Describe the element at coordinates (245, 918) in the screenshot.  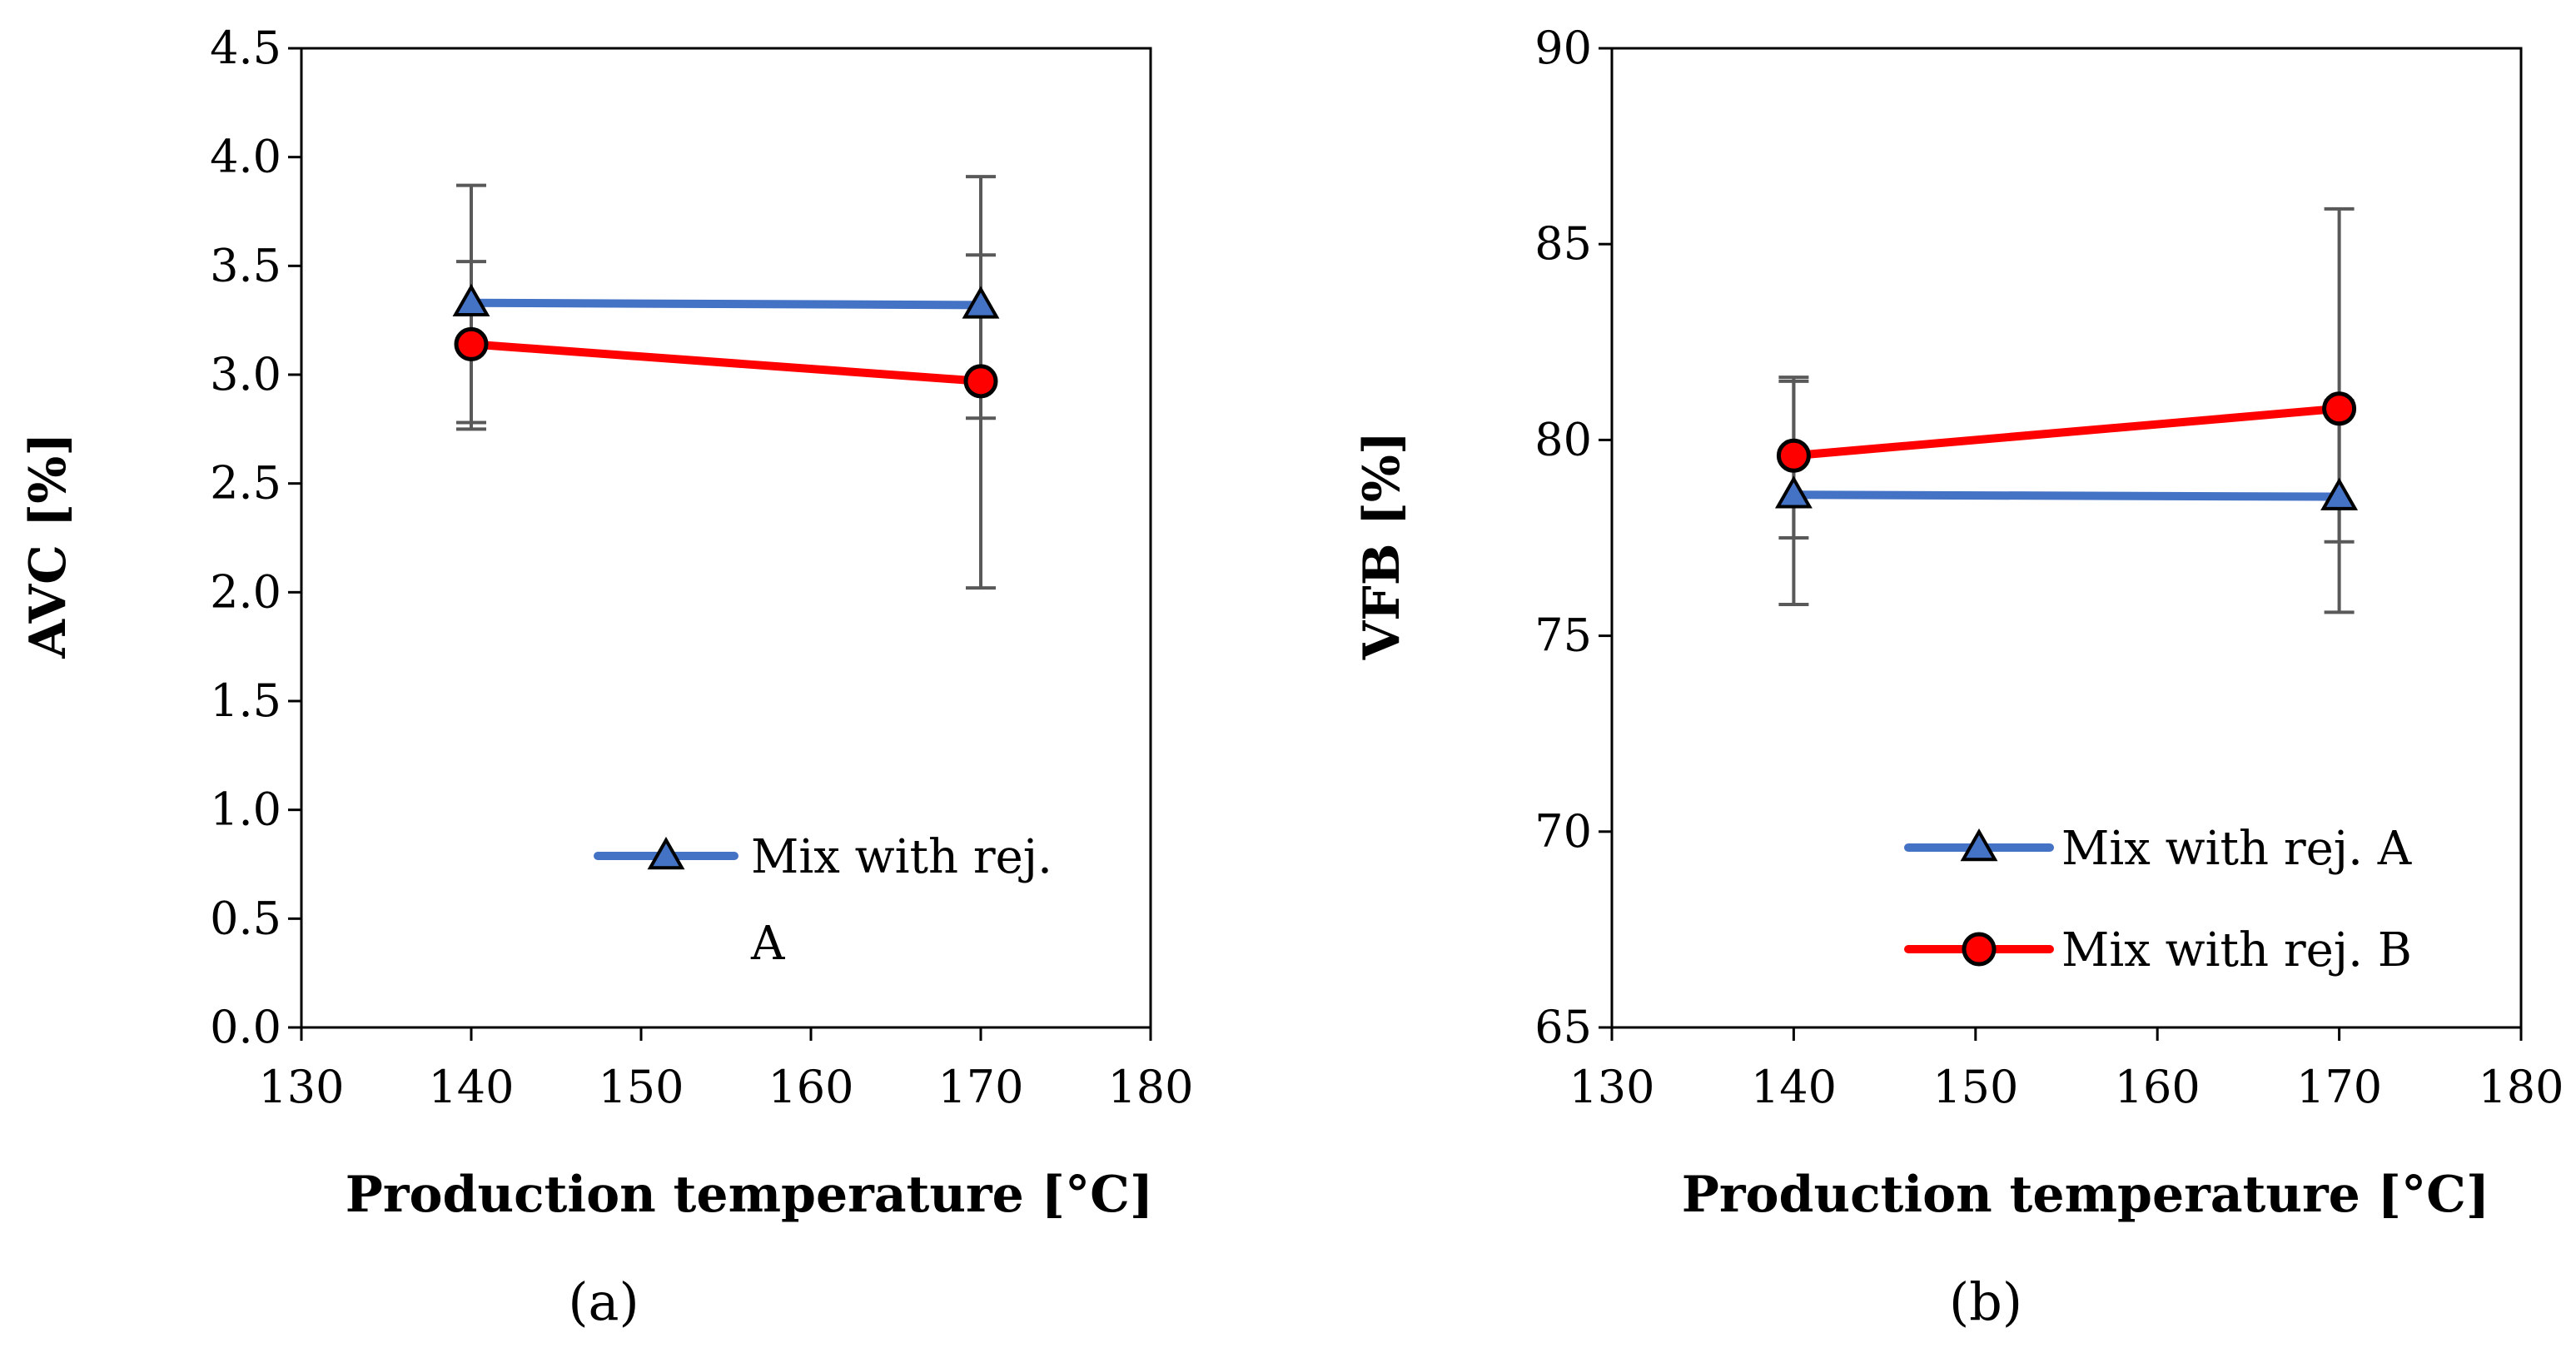
I see `y-tick-label: 0.5` at that location.